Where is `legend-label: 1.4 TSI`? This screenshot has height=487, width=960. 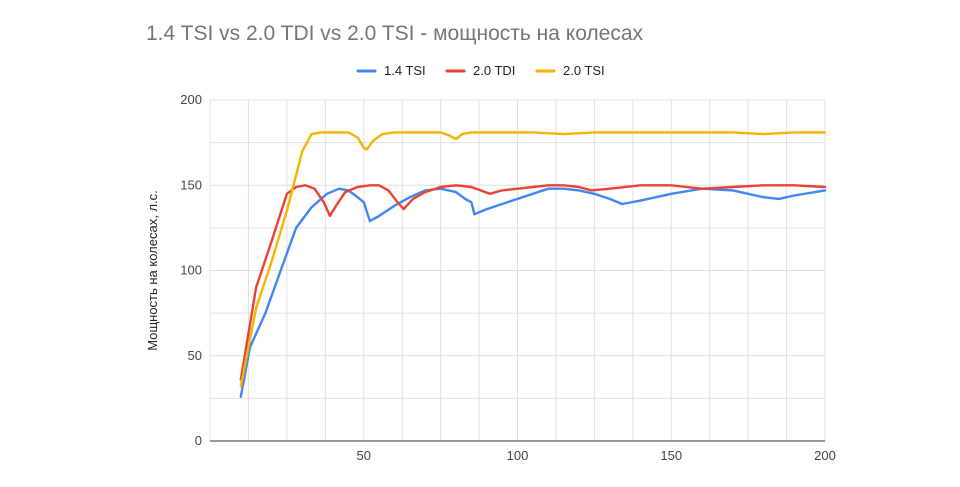
legend-label: 1.4 TSI is located at coordinates (405, 70).